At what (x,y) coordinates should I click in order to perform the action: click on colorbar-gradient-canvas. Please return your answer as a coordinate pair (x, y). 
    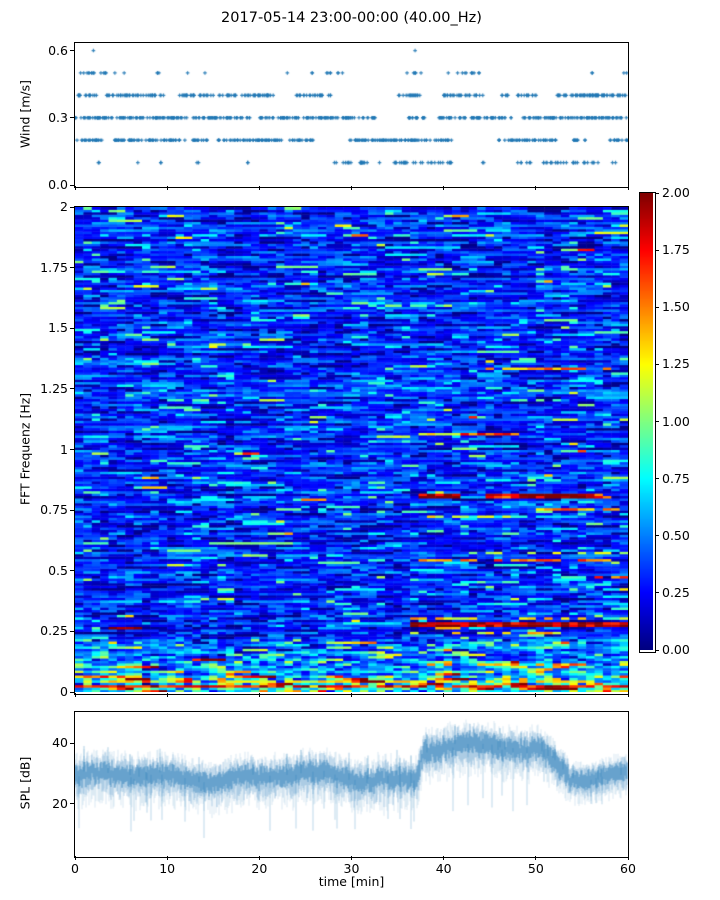
    Looking at the image, I should click on (646, 421).